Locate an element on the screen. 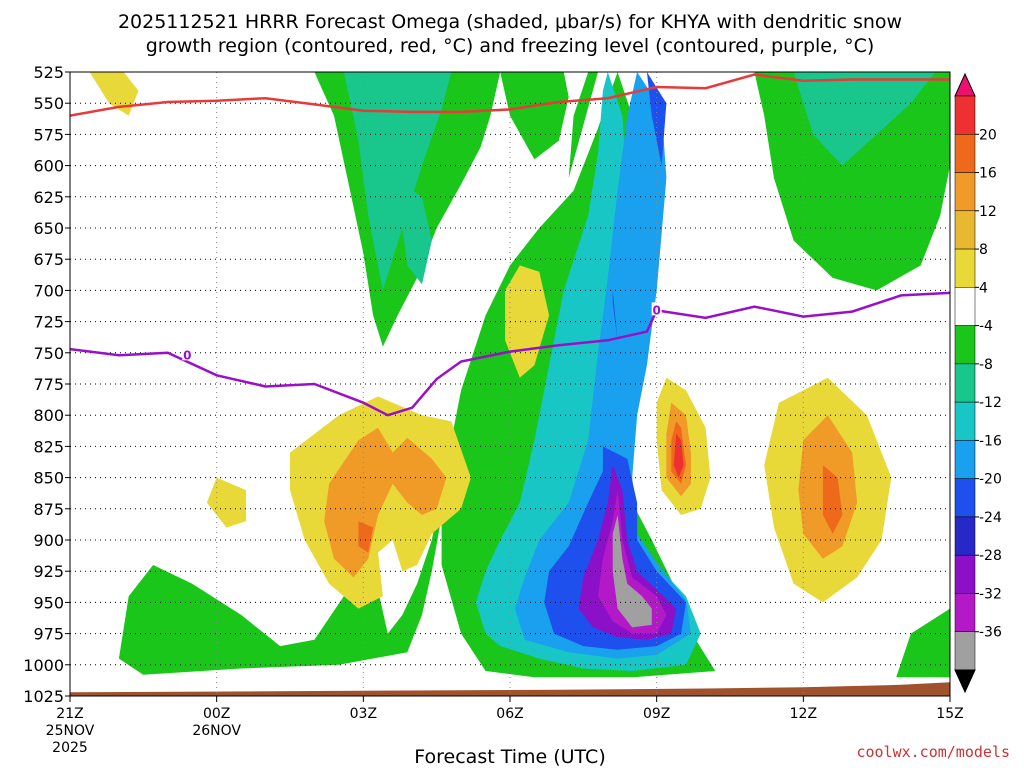  y-tick-label-12: 825 is located at coordinates (48, 446).